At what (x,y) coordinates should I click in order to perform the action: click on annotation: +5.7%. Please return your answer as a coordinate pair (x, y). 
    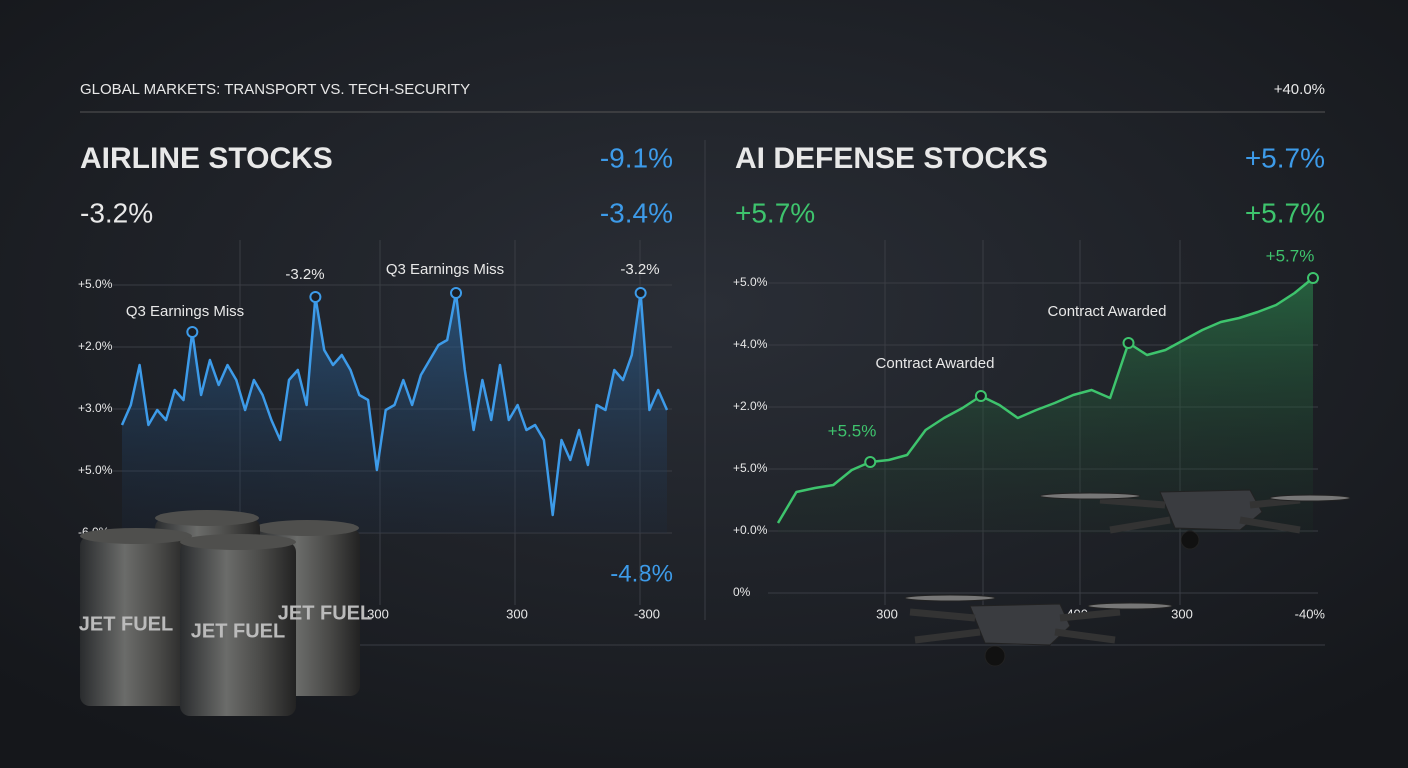
    Looking at the image, I should click on (1290, 255).